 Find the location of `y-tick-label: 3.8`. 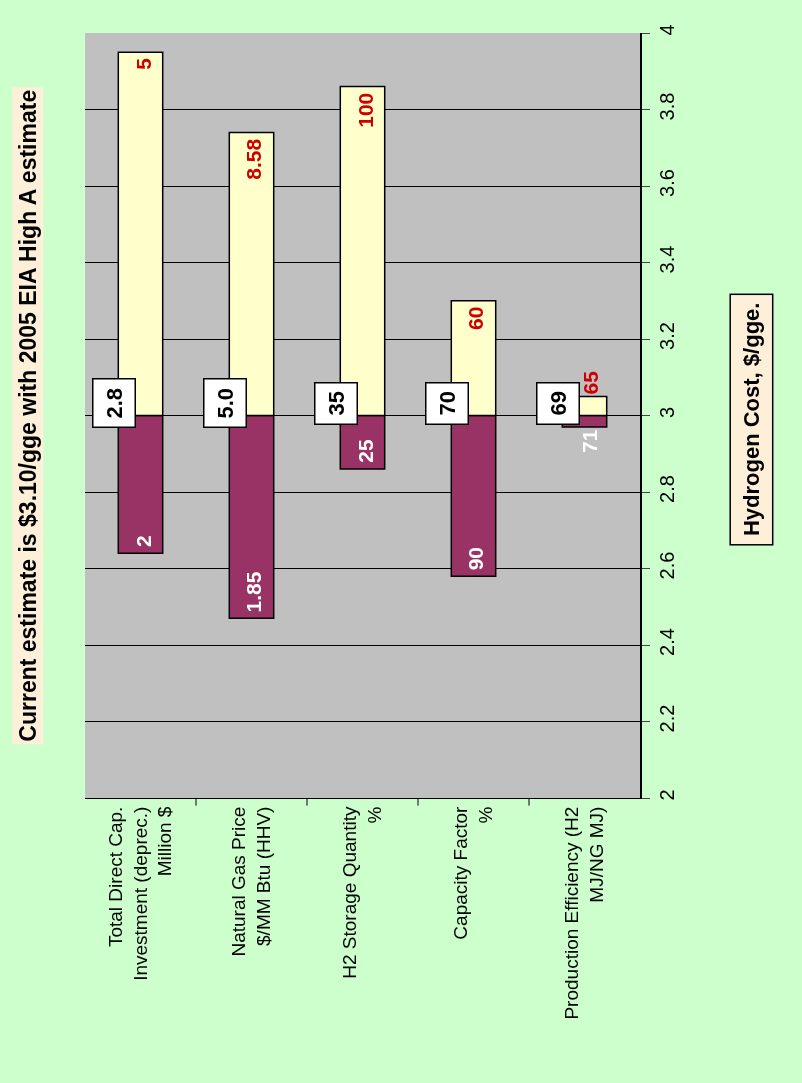

y-tick-label: 3.8 is located at coordinates (666, 106).